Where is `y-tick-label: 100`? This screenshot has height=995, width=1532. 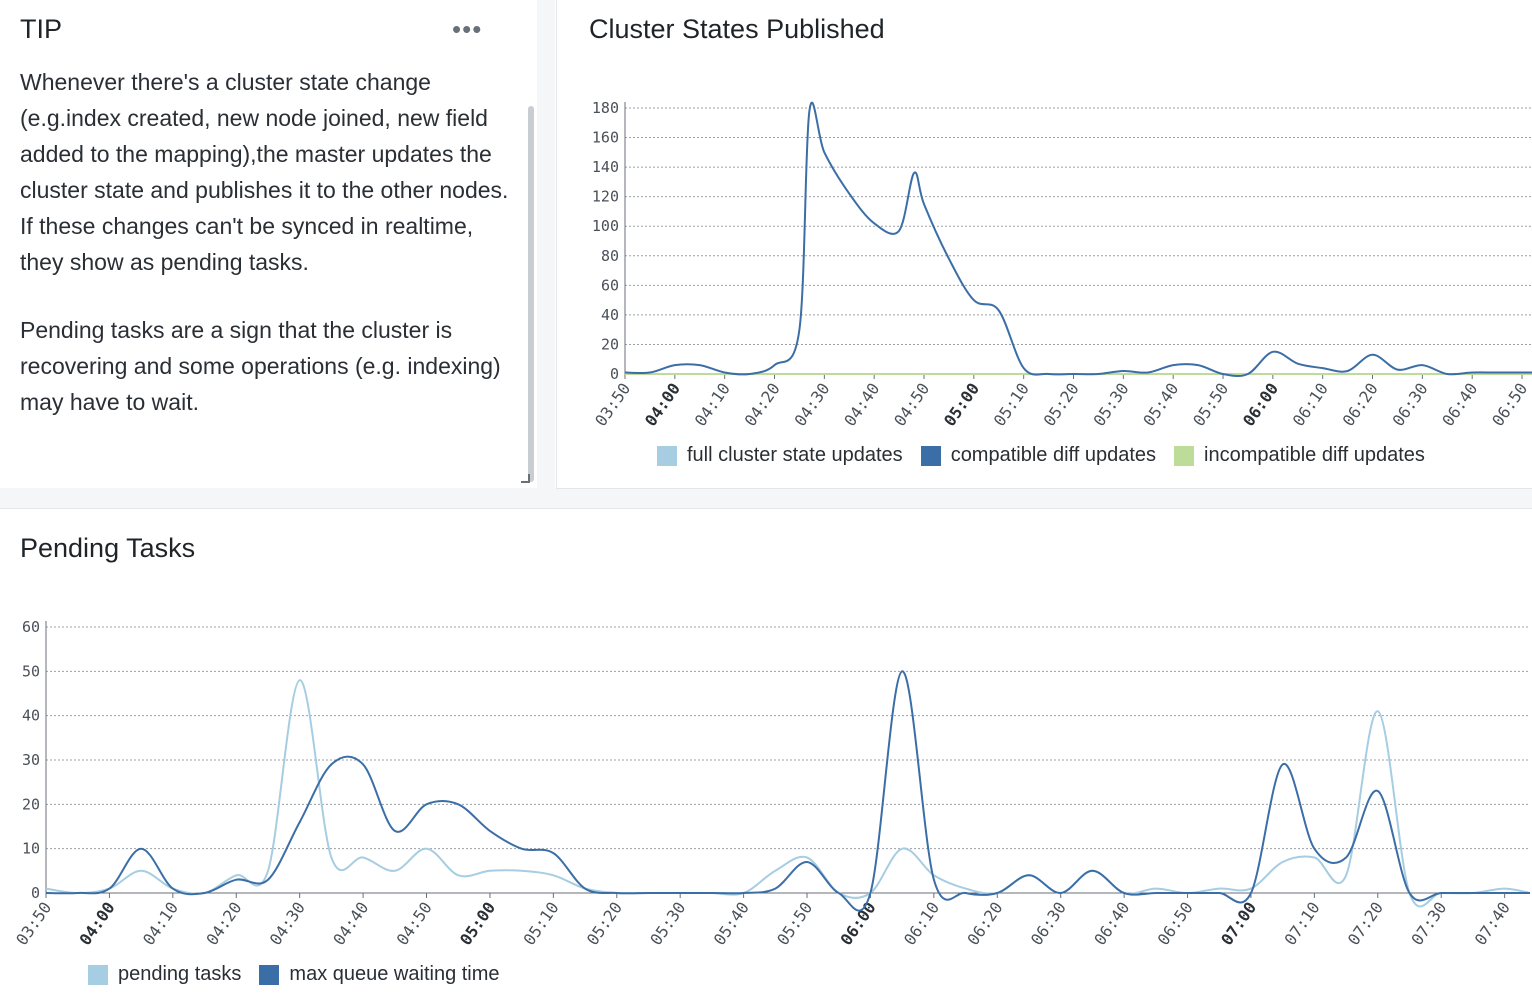 y-tick-label: 100 is located at coordinates (605, 226).